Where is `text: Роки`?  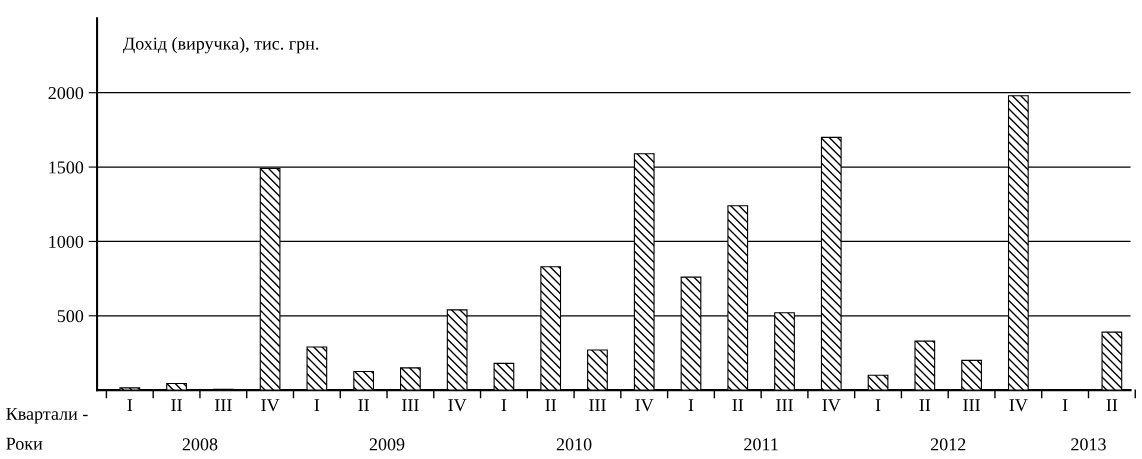 text: Роки is located at coordinates (24, 443).